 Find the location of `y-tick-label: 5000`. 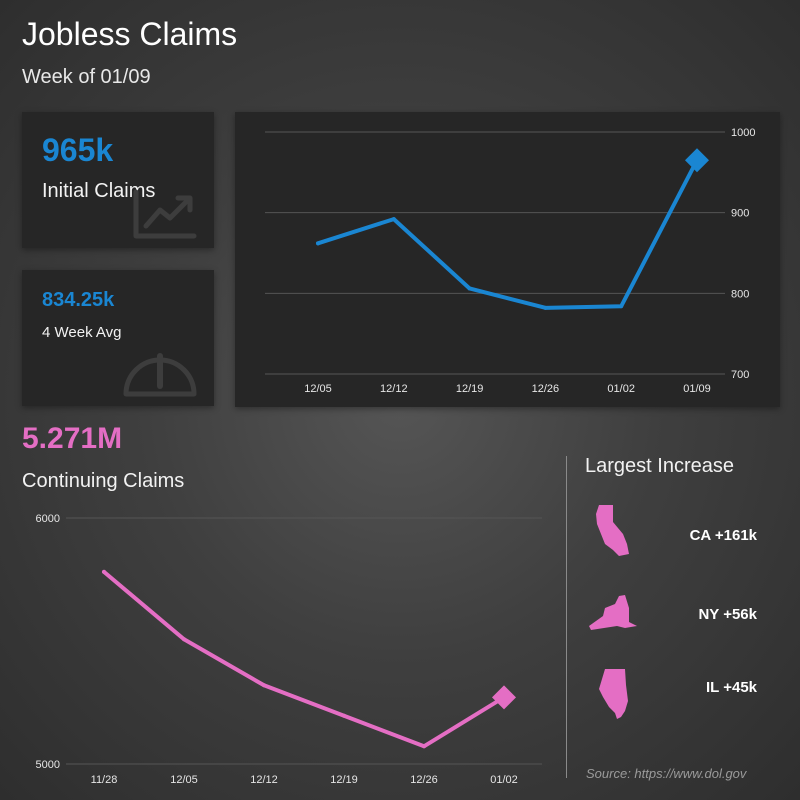

y-tick-label: 5000 is located at coordinates (48, 765).